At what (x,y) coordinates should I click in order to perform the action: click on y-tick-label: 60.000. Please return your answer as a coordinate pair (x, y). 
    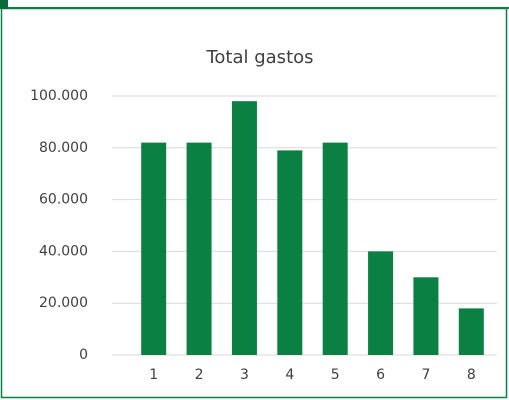
    Looking at the image, I should click on (63, 200).